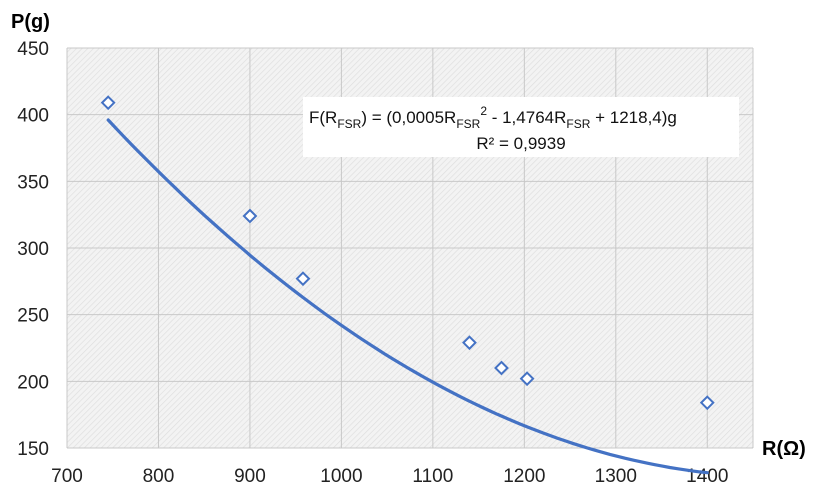 Image resolution: width=816 pixels, height=496 pixels. What do you see at coordinates (707, 476) in the screenshot?
I see `x-tick-label: 1400` at bounding box center [707, 476].